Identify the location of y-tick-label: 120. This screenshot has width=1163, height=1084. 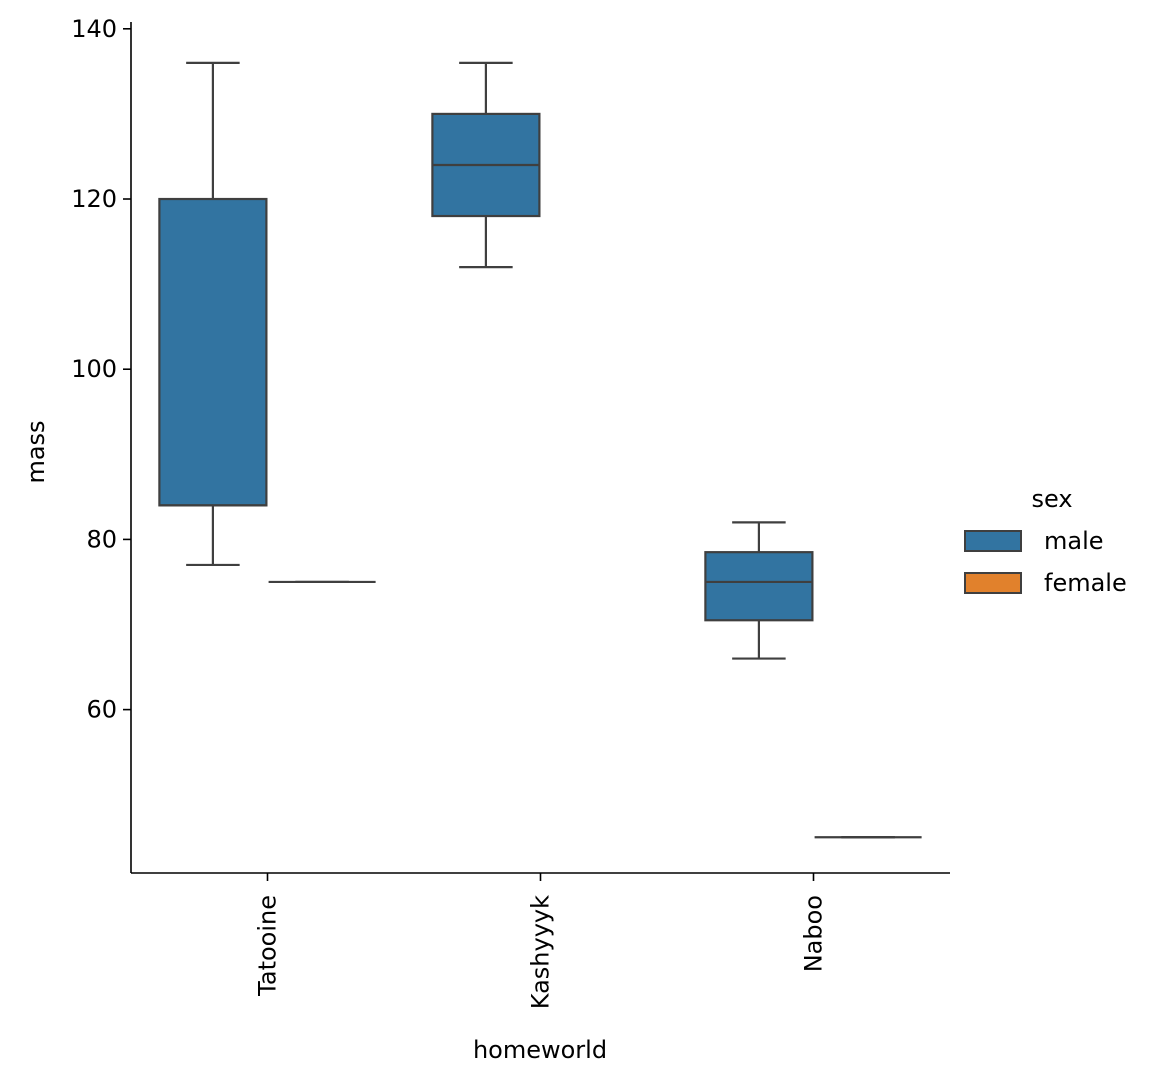
(94, 199).